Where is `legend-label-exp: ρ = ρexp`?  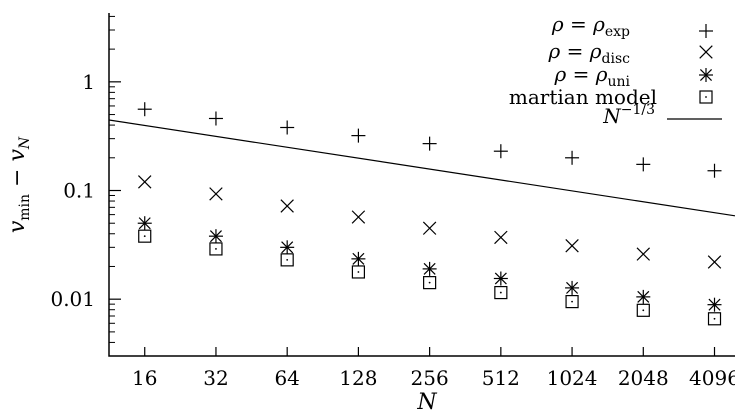
legend-label-exp: ρ = ρexp is located at coordinates (590, 26).